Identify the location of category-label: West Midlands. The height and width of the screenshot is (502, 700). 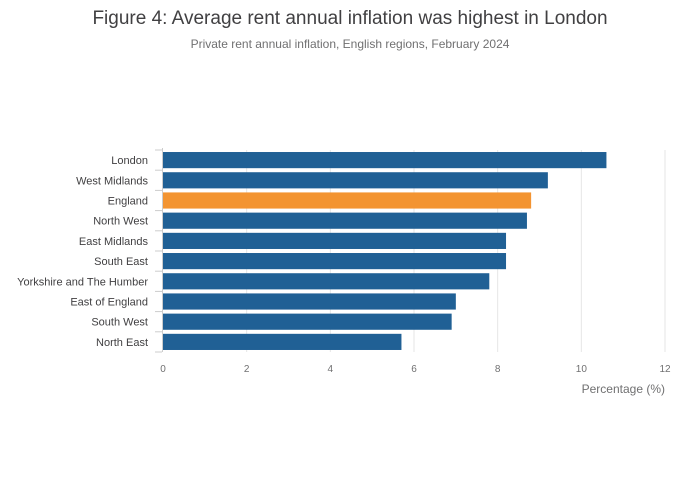
(112, 181).